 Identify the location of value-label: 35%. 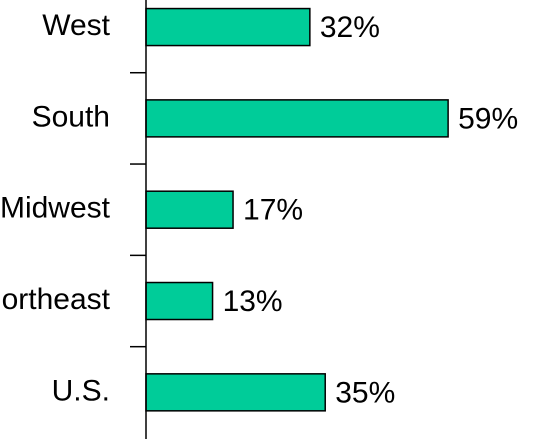
(365, 392).